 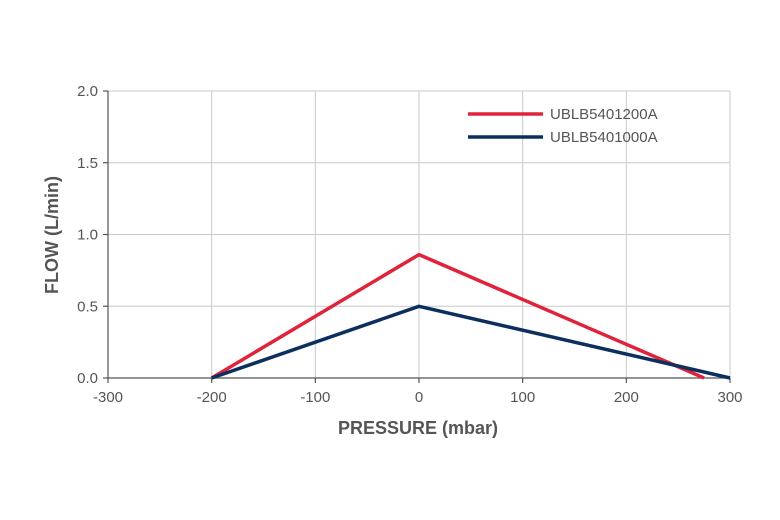 I want to click on x-tick-label: 0, so click(x=419, y=397).